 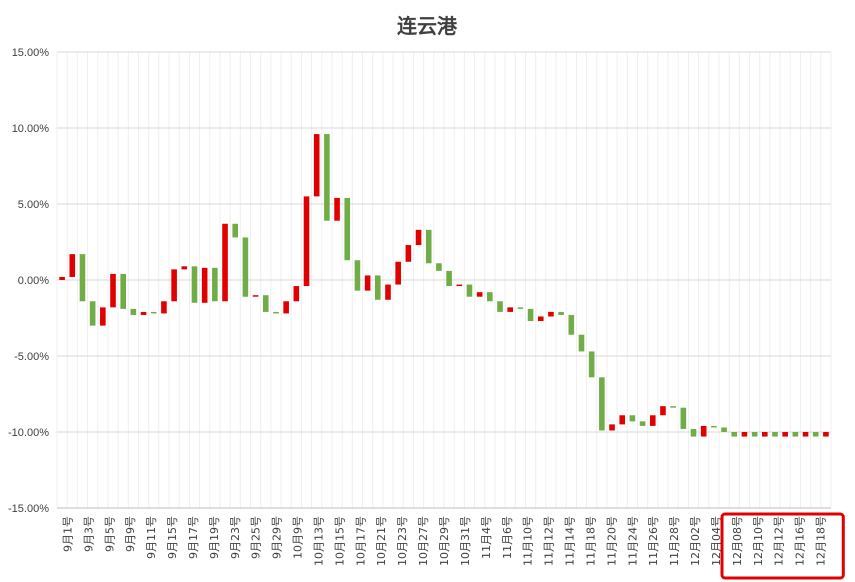 I want to click on x-tick-label: 12月16号, so click(x=800, y=541).